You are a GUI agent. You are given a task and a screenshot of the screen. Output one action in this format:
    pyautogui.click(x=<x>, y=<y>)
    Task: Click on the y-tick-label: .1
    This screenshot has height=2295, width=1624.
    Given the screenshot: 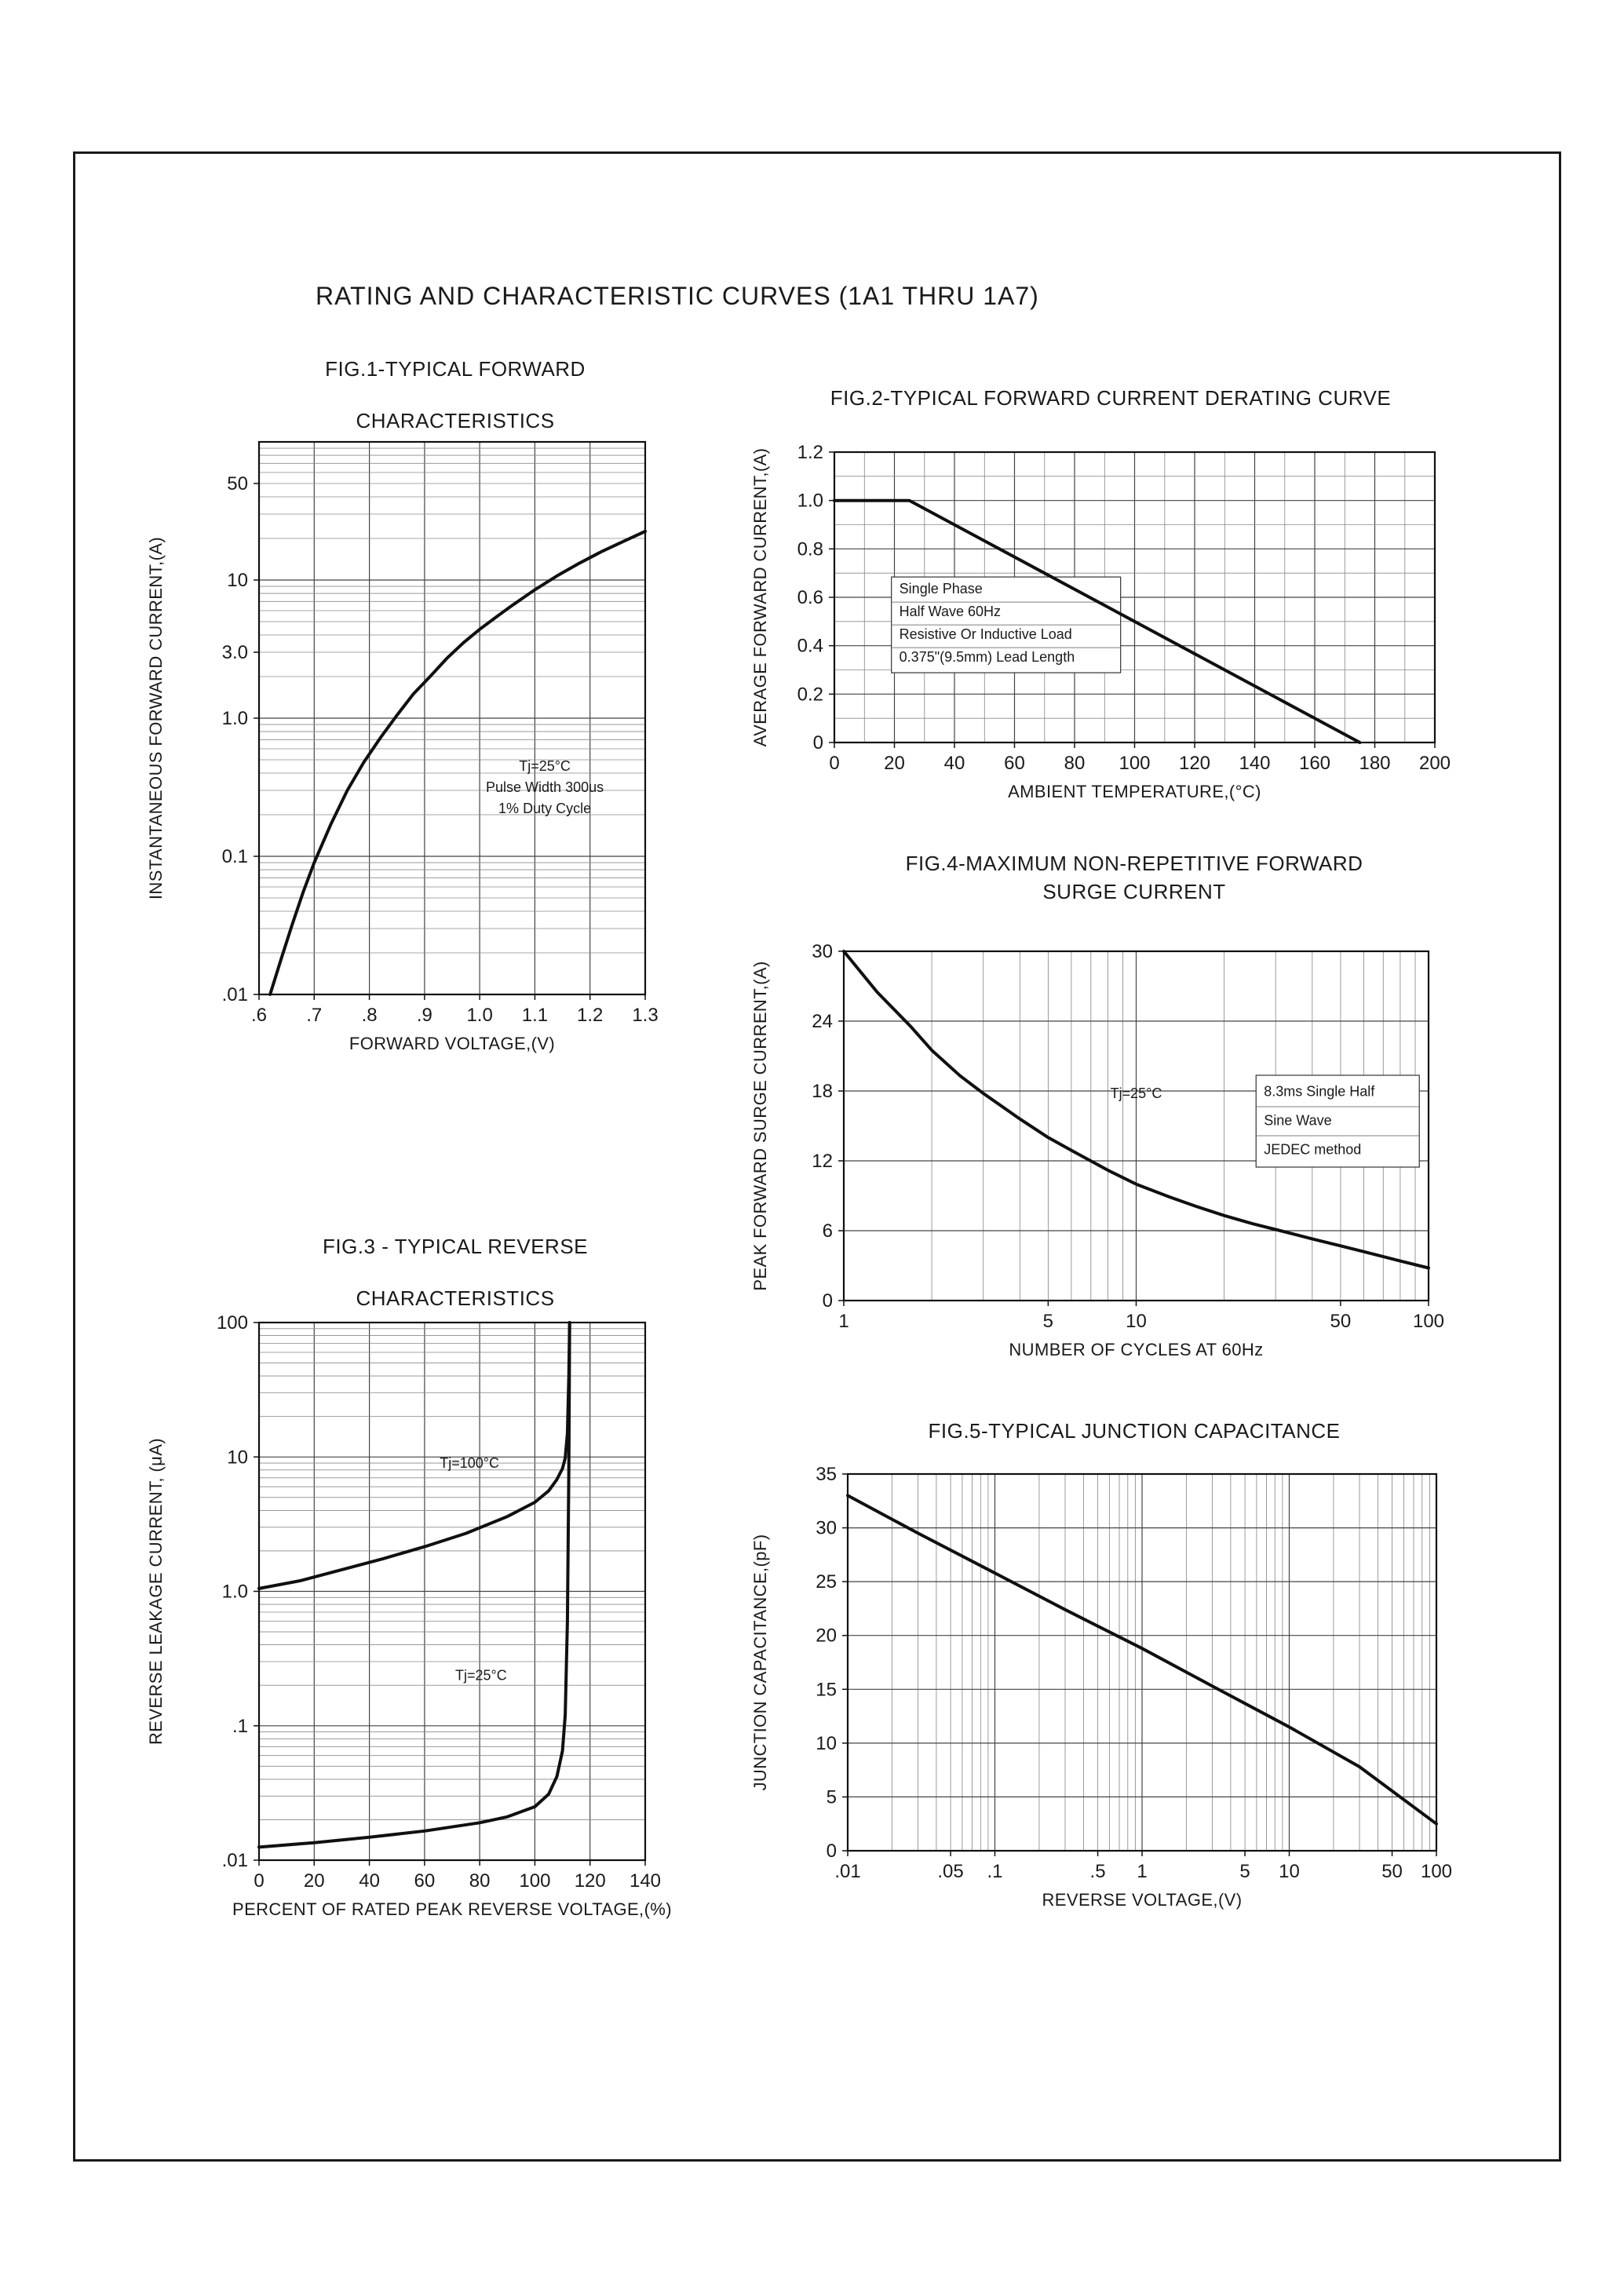 What is the action you would take?
    pyautogui.click(x=240, y=1726)
    